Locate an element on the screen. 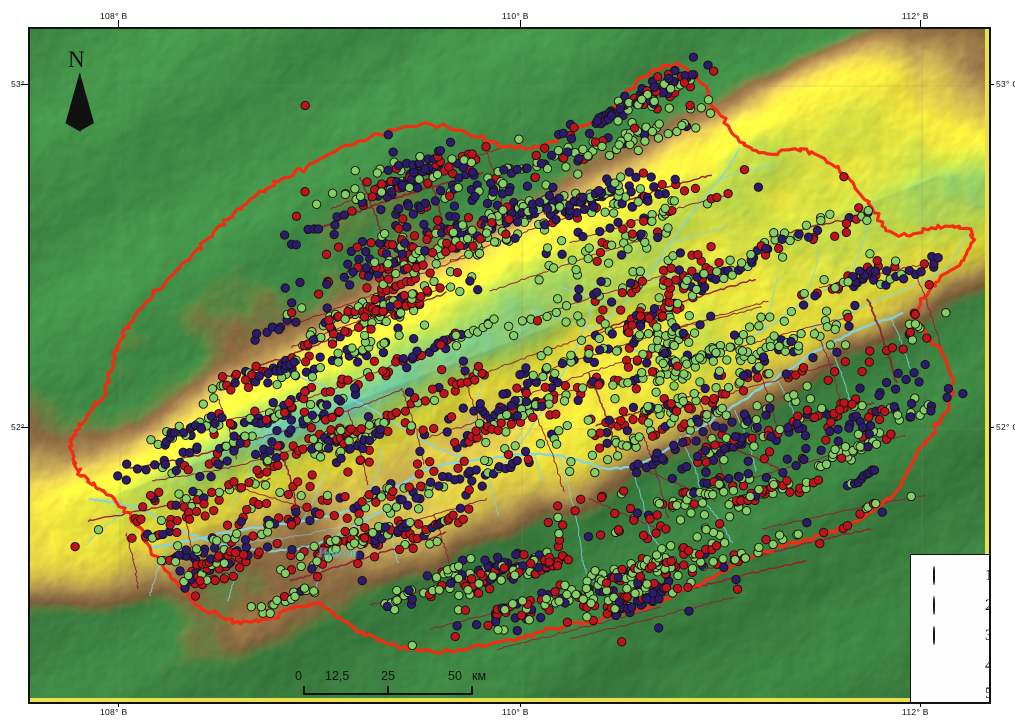  legend-item-rivers: 4 is located at coordinates (950, 666).